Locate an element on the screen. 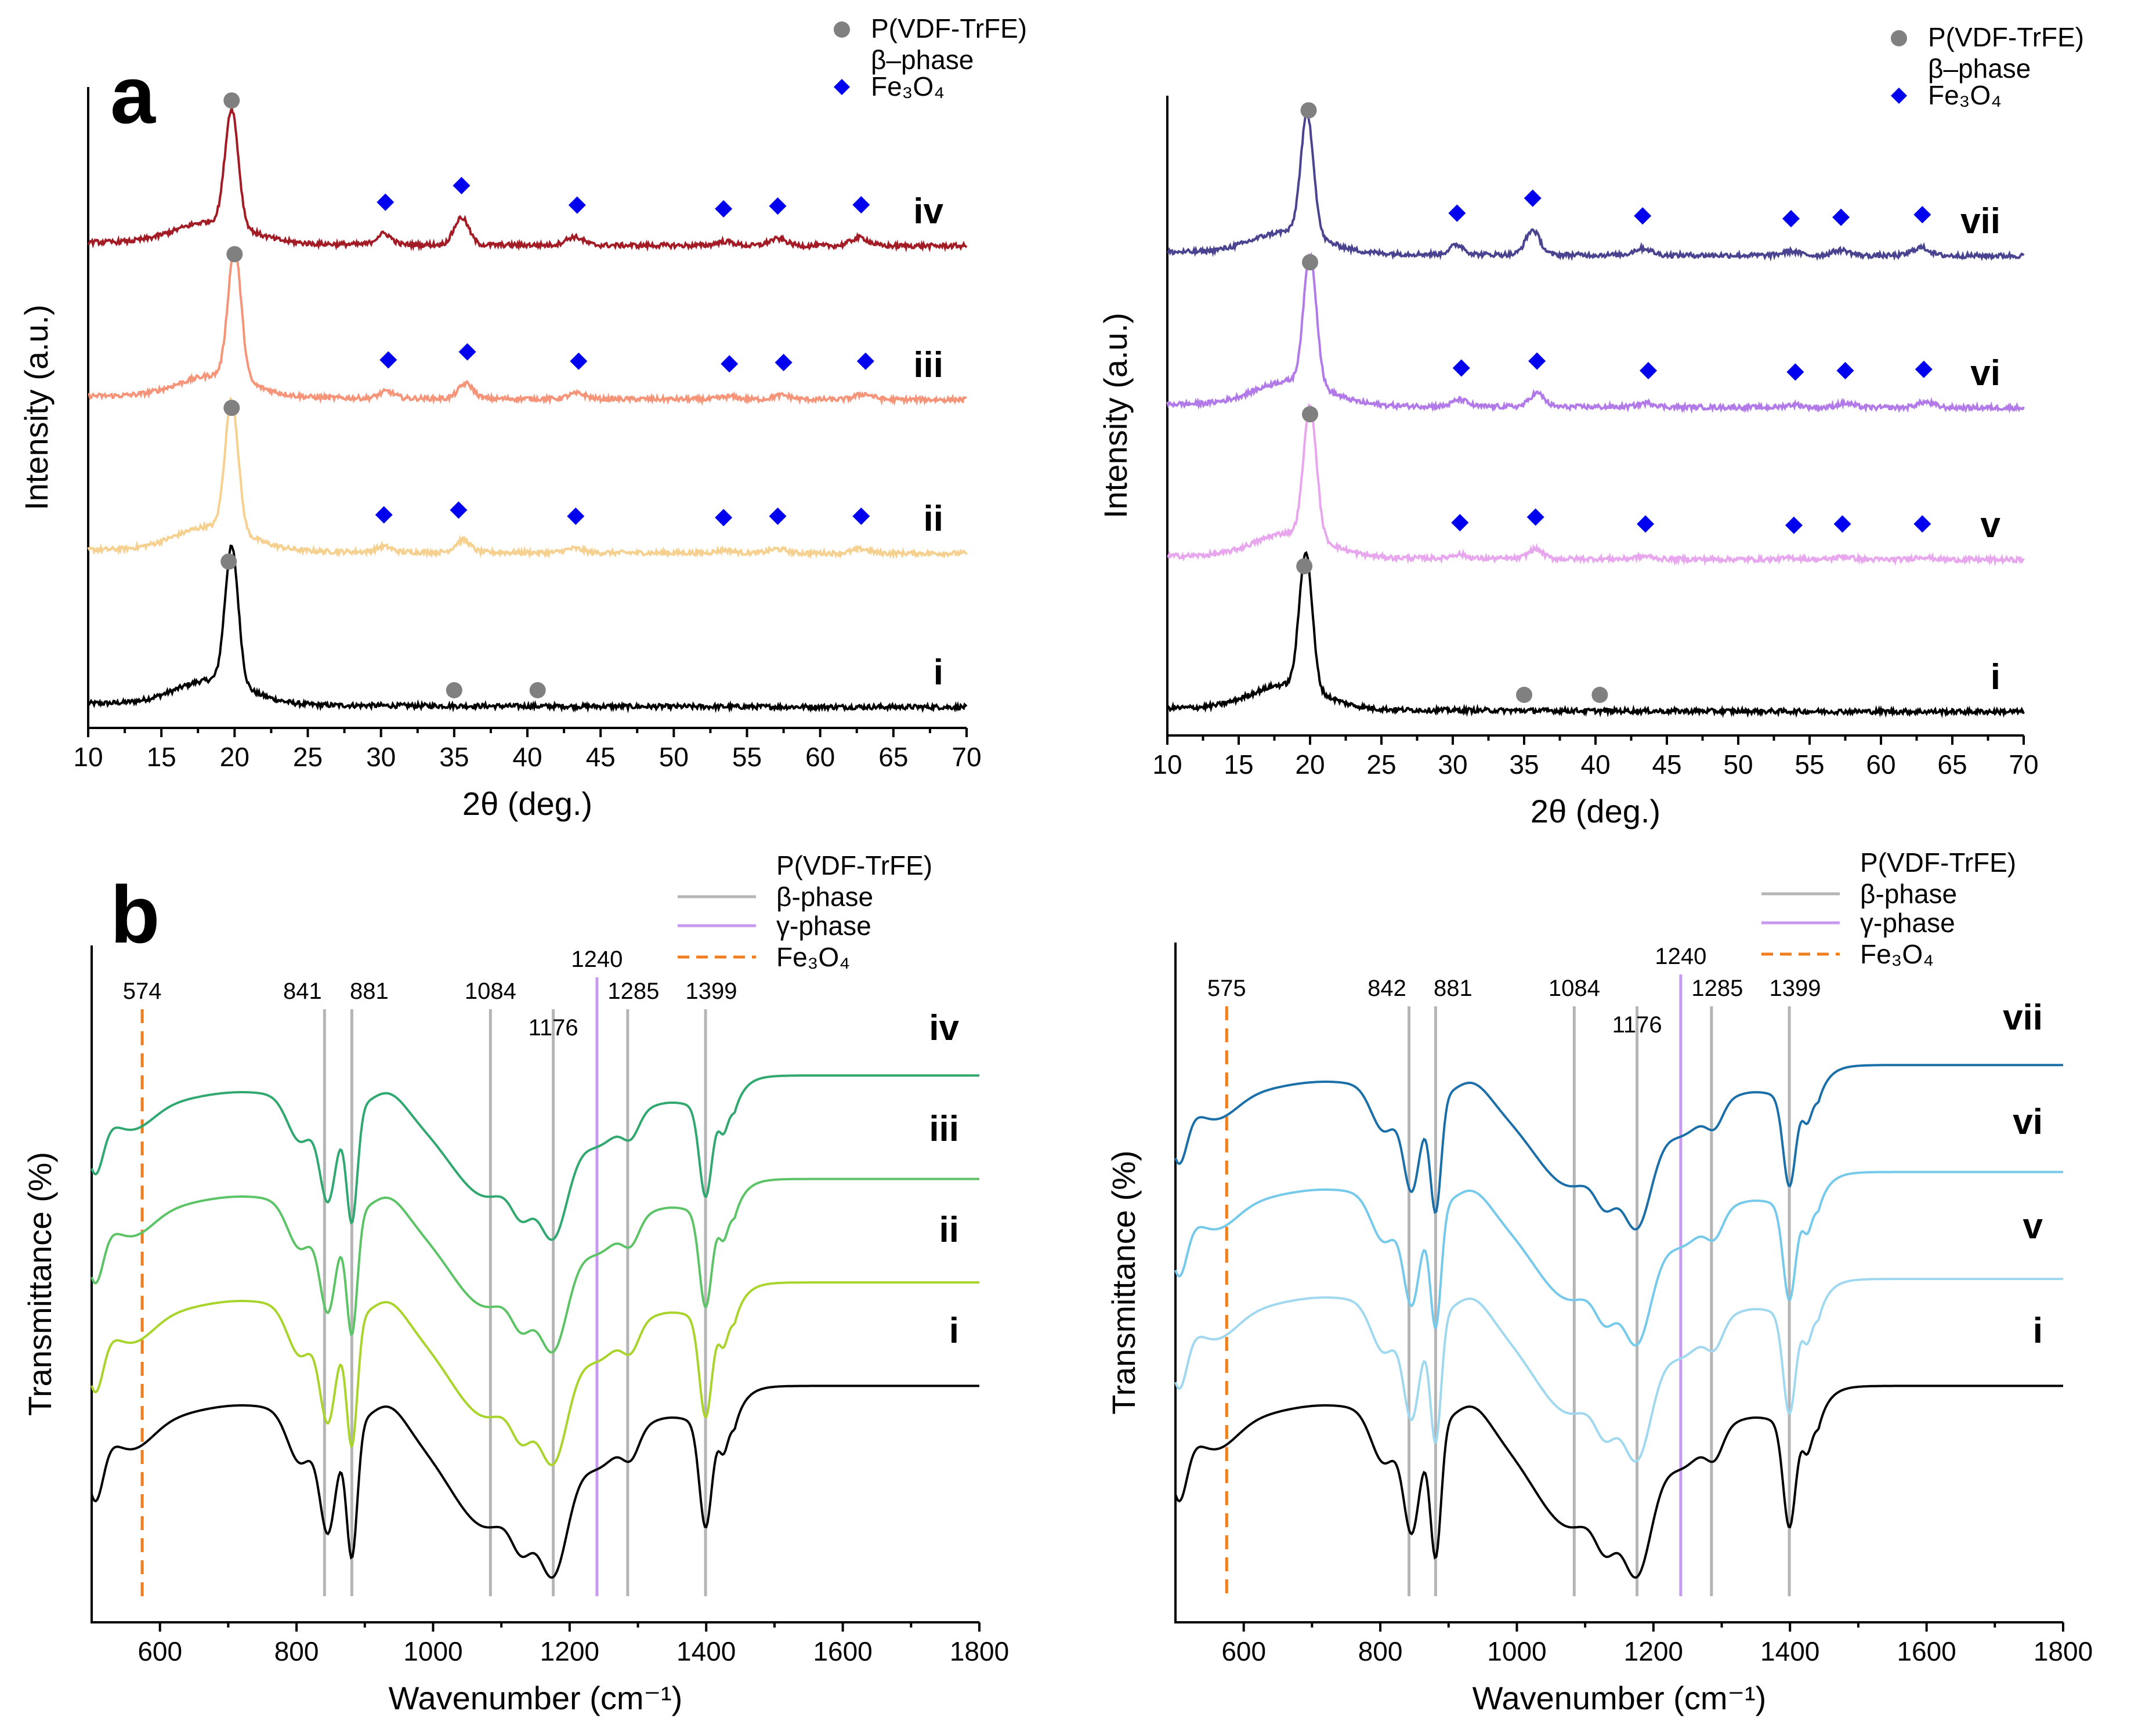  ref-label-575: 575 is located at coordinates (1226, 988).